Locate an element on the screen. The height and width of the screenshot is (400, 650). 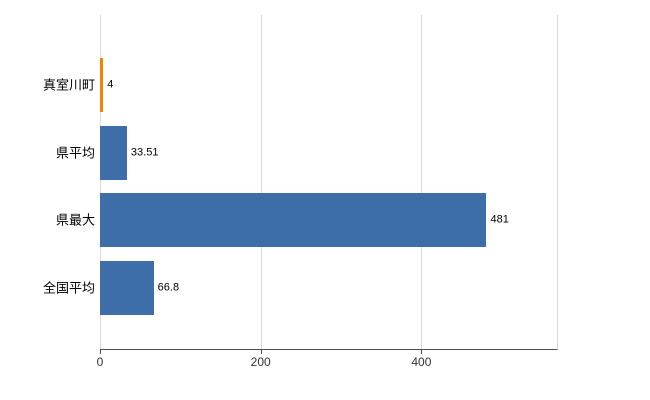
category-label: 県平均 is located at coordinates (75, 153).